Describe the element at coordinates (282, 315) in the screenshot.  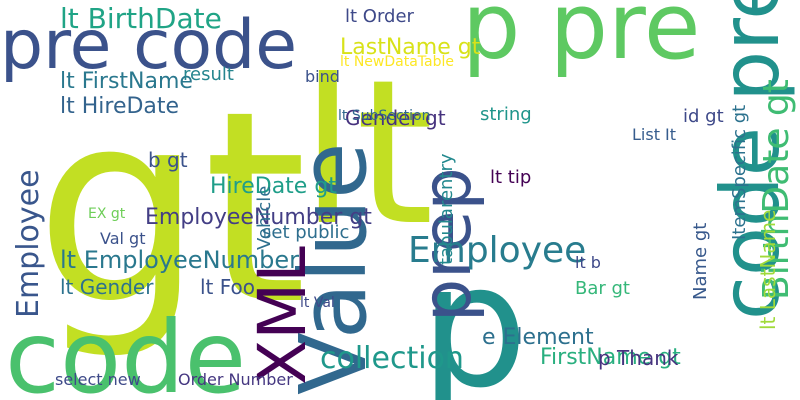
I see `word: XML` at that location.